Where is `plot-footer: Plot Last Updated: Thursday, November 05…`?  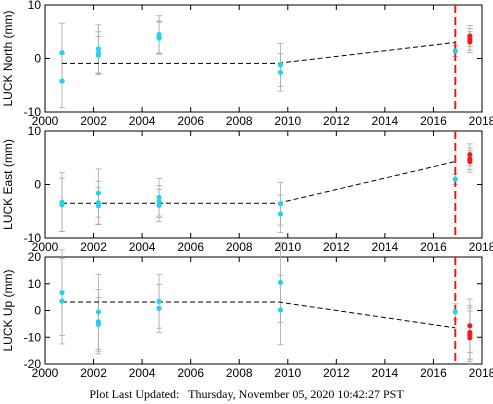
plot-footer: Plot Last Updated: Thursday, November 05… is located at coordinates (246, 394).